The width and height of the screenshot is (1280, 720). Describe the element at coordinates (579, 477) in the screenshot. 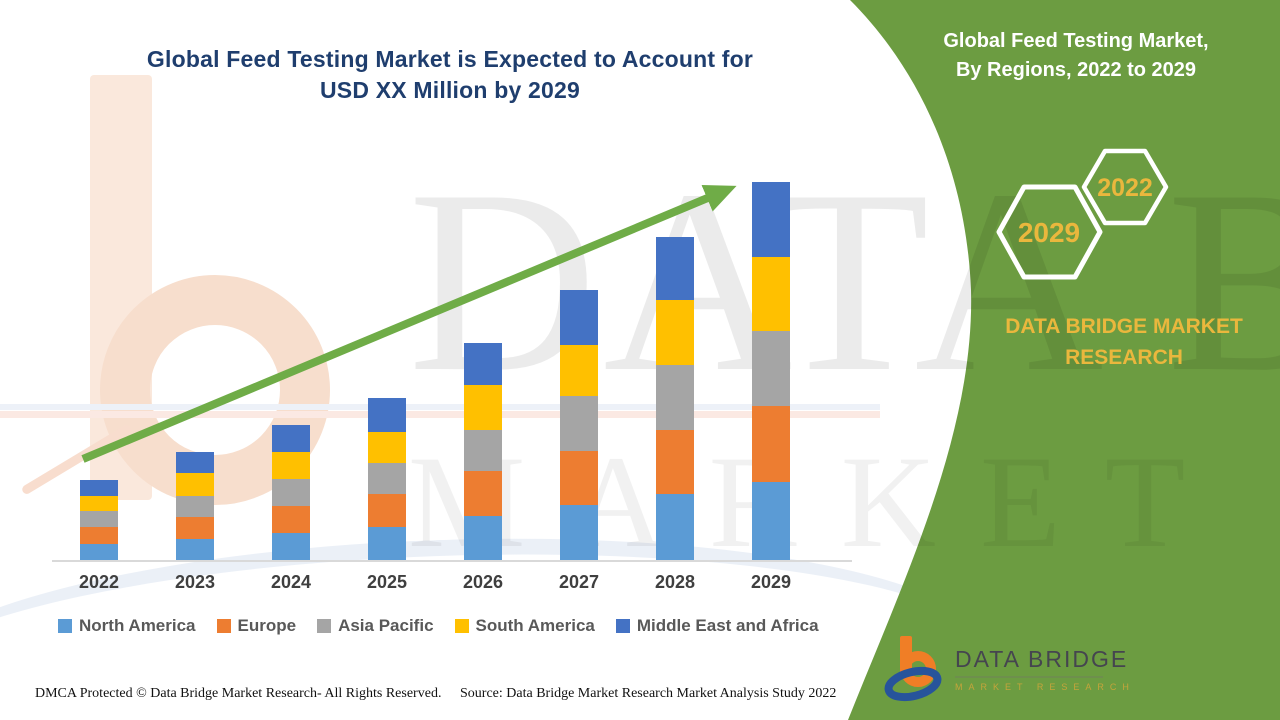

I see `bar-segment-2027-europe` at that location.